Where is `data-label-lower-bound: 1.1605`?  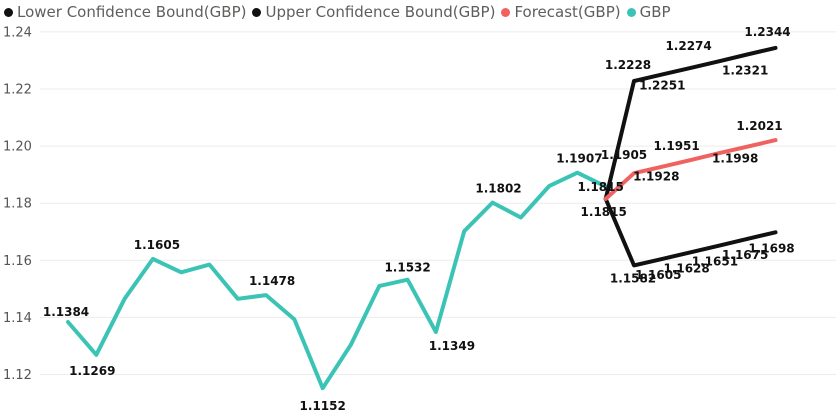
data-label-lower-bound: 1.1605 is located at coordinates (658, 275).